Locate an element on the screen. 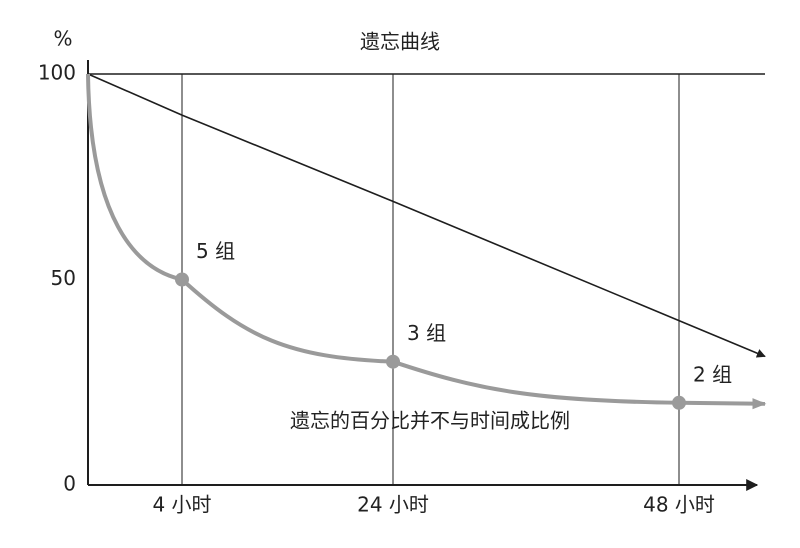 Image resolution: width=800 pixels, height=548 pixels. y-axis-label: % is located at coordinates (62, 39).